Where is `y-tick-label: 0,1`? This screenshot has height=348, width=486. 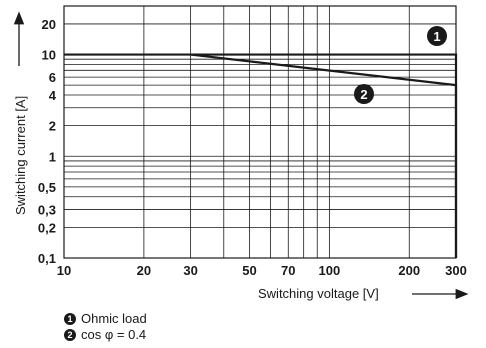 y-tick-label: 0,1 is located at coordinates (47, 258).